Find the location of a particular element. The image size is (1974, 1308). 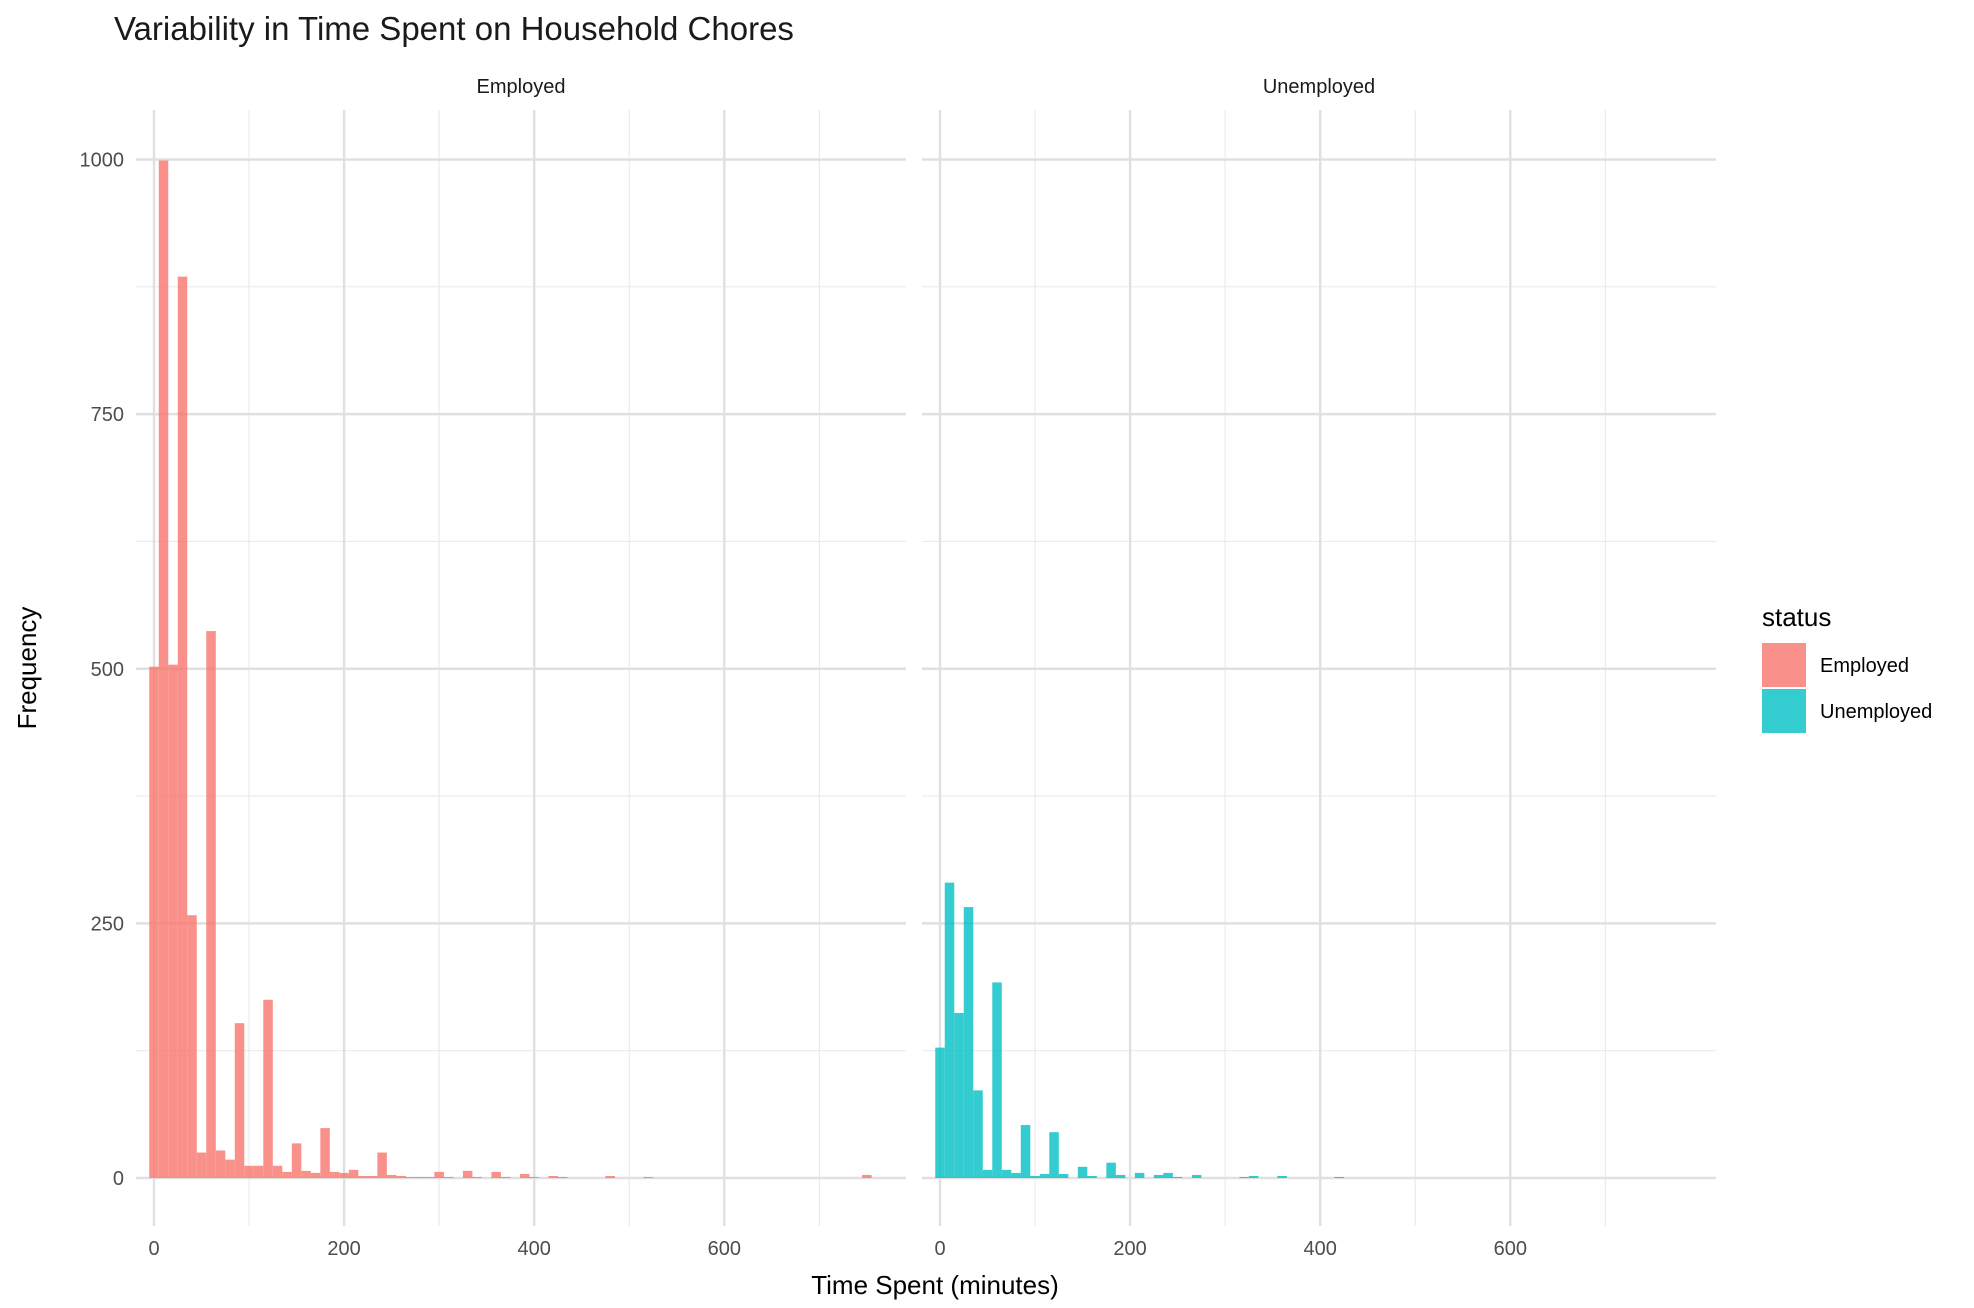

y-tick-label: 500 is located at coordinates (107, 670).